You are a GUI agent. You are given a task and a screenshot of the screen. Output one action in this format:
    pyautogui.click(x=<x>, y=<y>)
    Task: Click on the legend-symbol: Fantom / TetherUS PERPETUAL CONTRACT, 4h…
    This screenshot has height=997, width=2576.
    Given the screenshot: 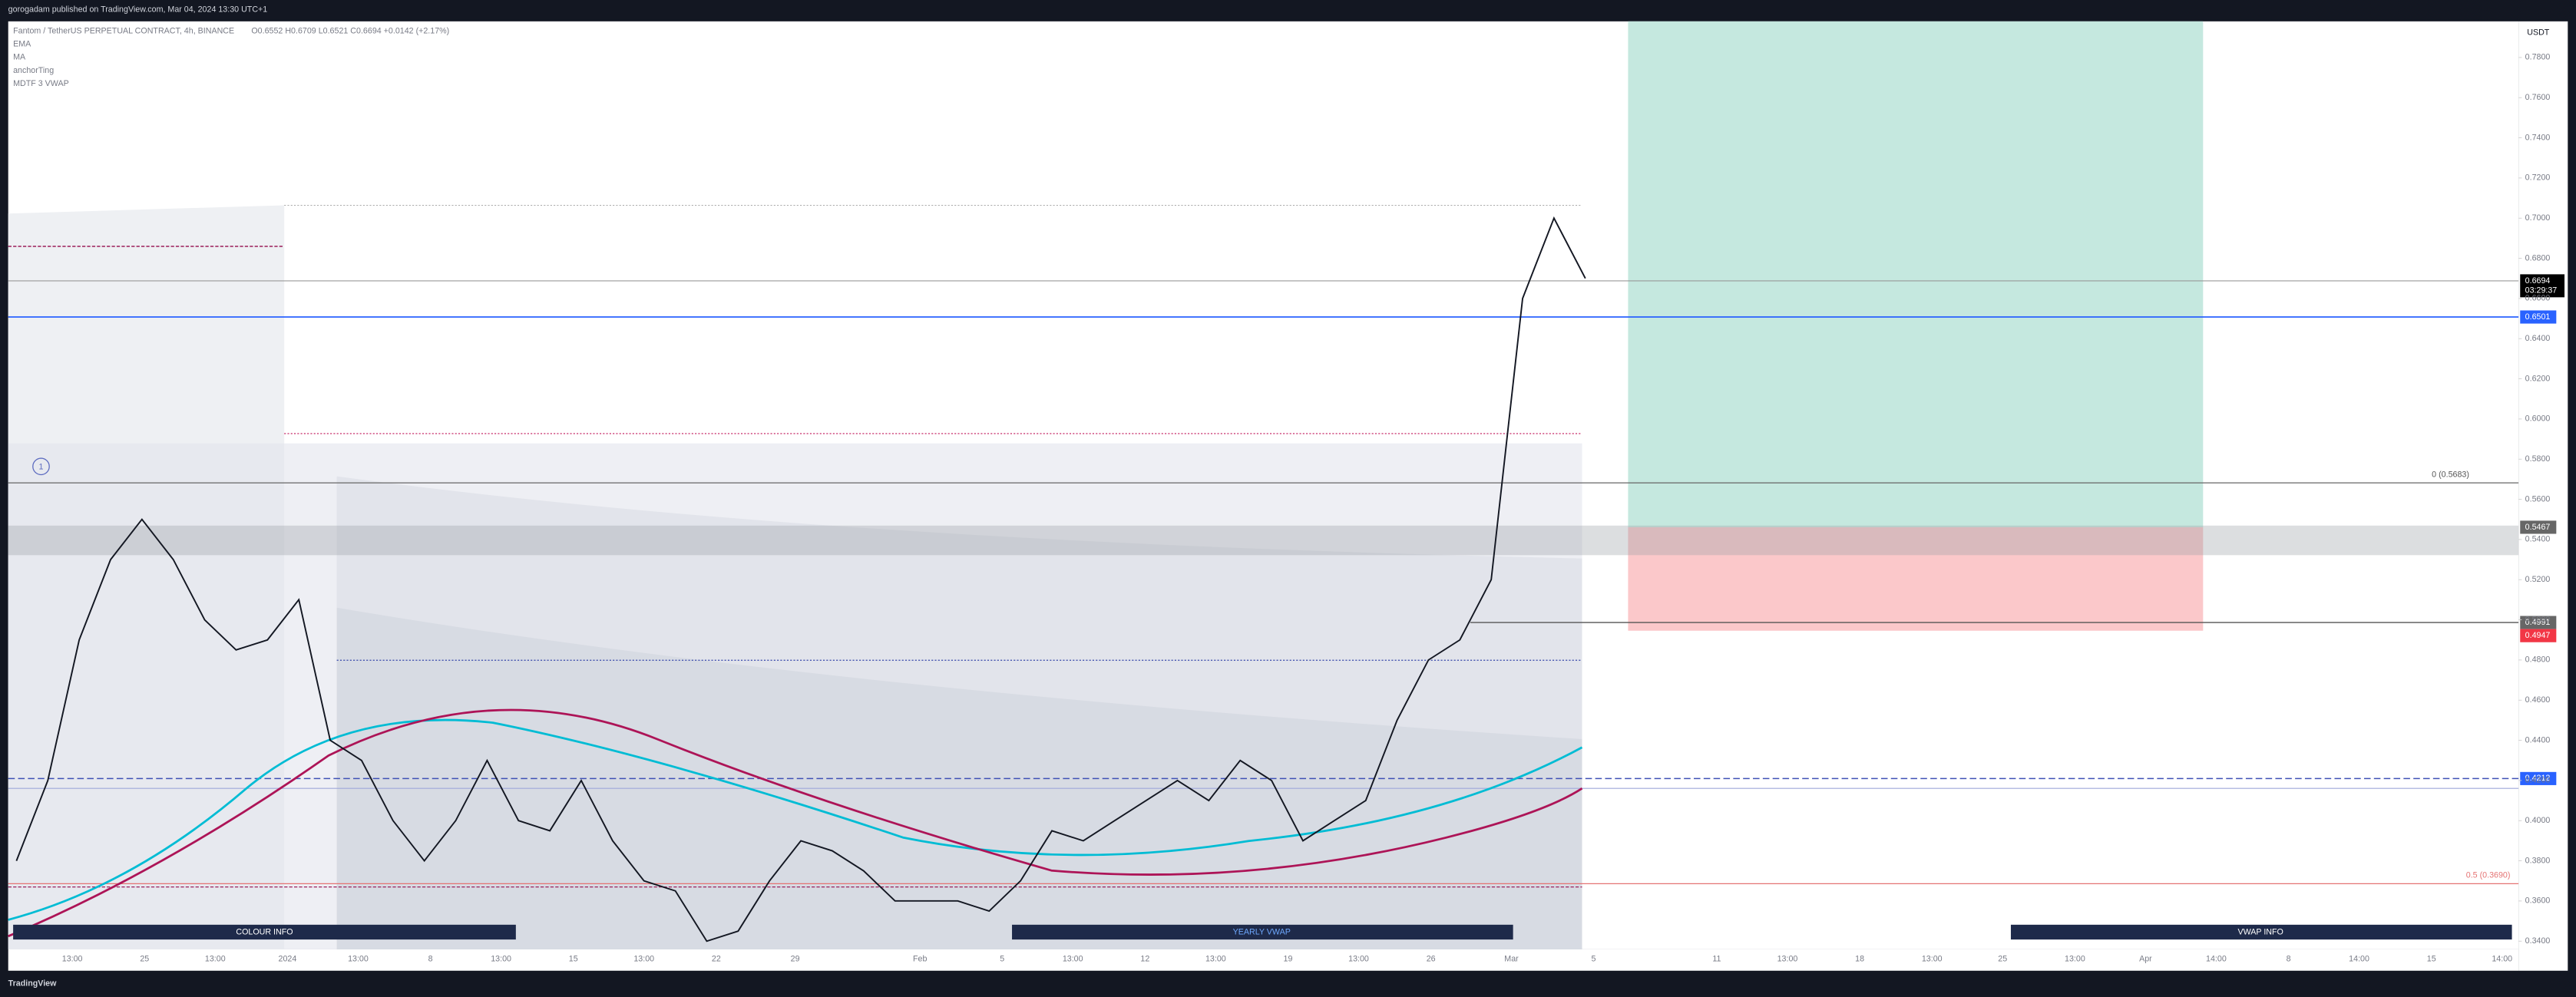 What is the action you would take?
    pyautogui.click(x=123, y=31)
    